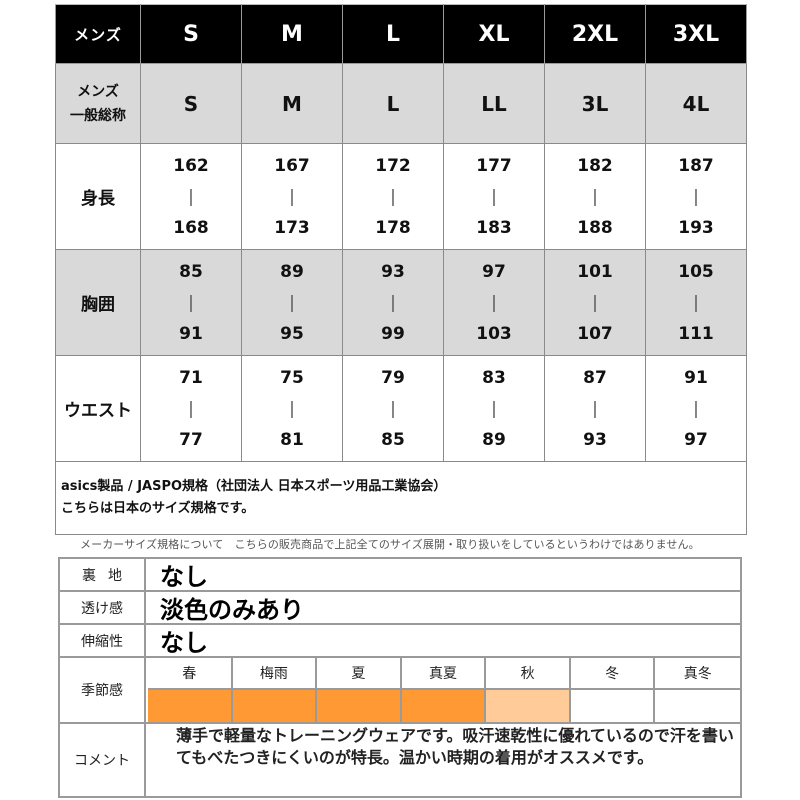 The height and width of the screenshot is (800, 800). Describe the element at coordinates (393, 165) in the screenshot. I see `range-min: 172` at that location.